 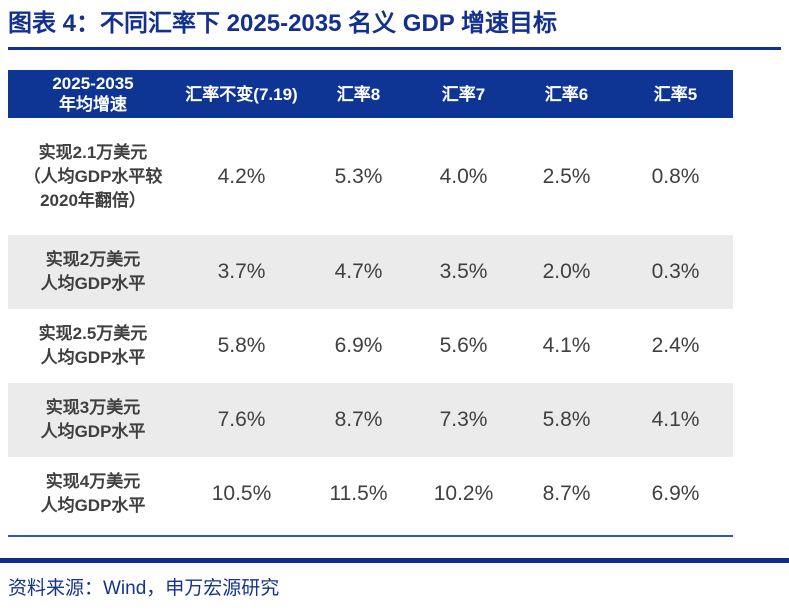 I want to click on value-cell: 0.3%, so click(x=675, y=271).